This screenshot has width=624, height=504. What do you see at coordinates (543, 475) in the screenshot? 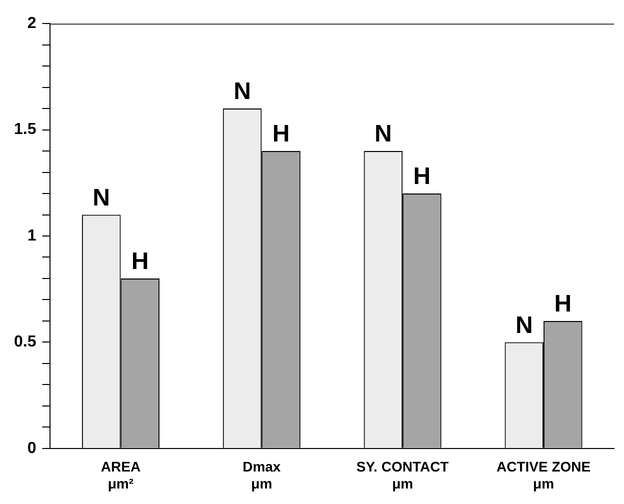
I see `x-tick-label: ACTIVE ZONE μm` at bounding box center [543, 475].